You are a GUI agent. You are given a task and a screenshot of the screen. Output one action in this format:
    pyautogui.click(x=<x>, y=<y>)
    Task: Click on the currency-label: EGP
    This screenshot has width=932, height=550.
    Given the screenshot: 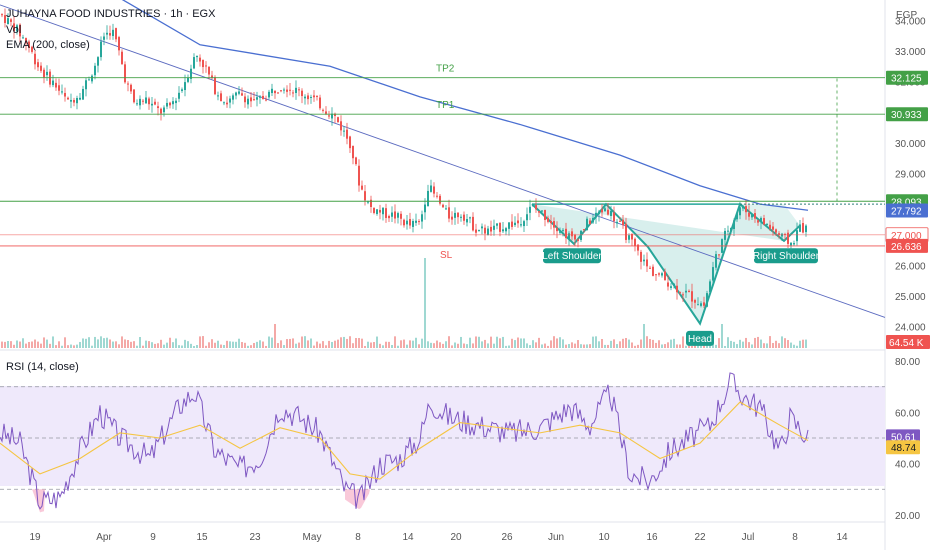 What is the action you would take?
    pyautogui.click(x=906, y=15)
    